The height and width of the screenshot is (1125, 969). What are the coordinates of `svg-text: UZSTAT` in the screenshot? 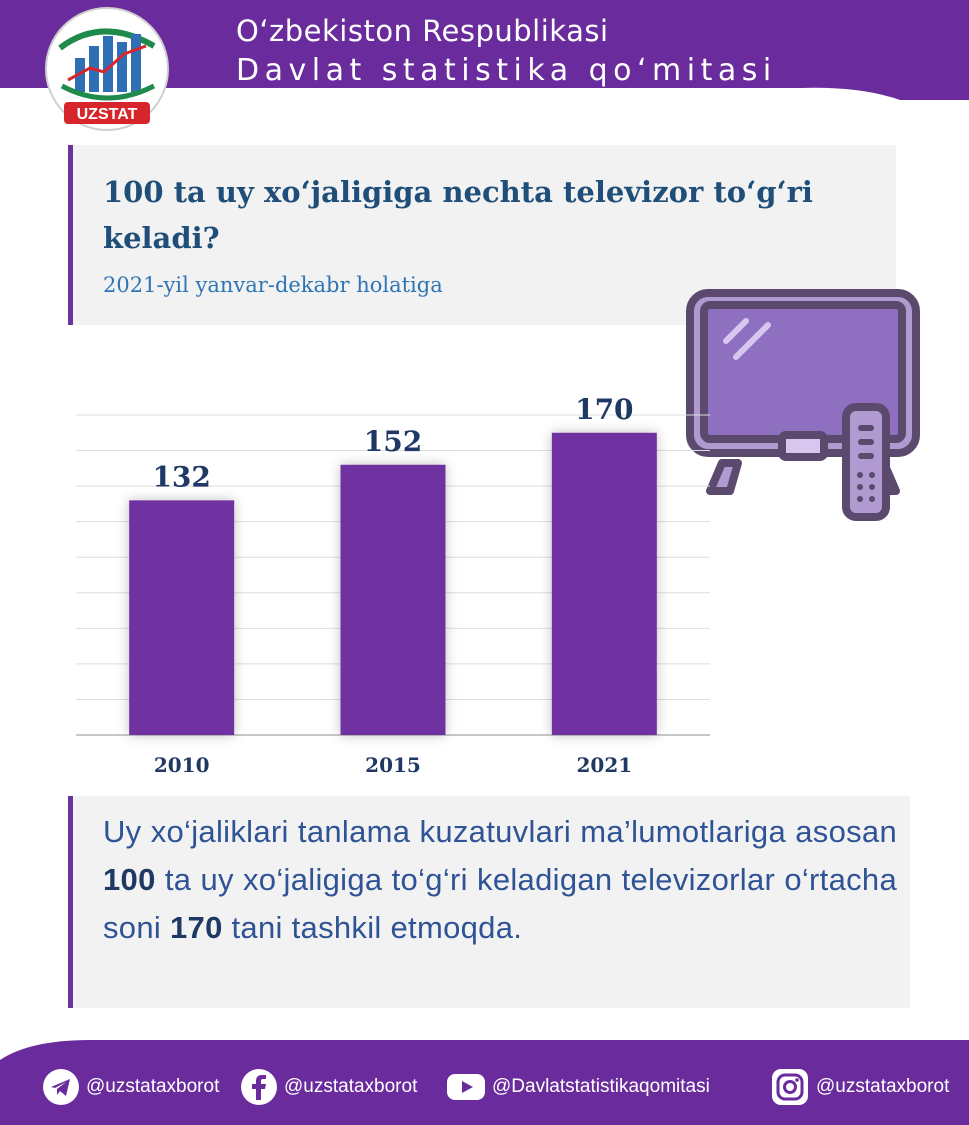 It's located at (107, 114).